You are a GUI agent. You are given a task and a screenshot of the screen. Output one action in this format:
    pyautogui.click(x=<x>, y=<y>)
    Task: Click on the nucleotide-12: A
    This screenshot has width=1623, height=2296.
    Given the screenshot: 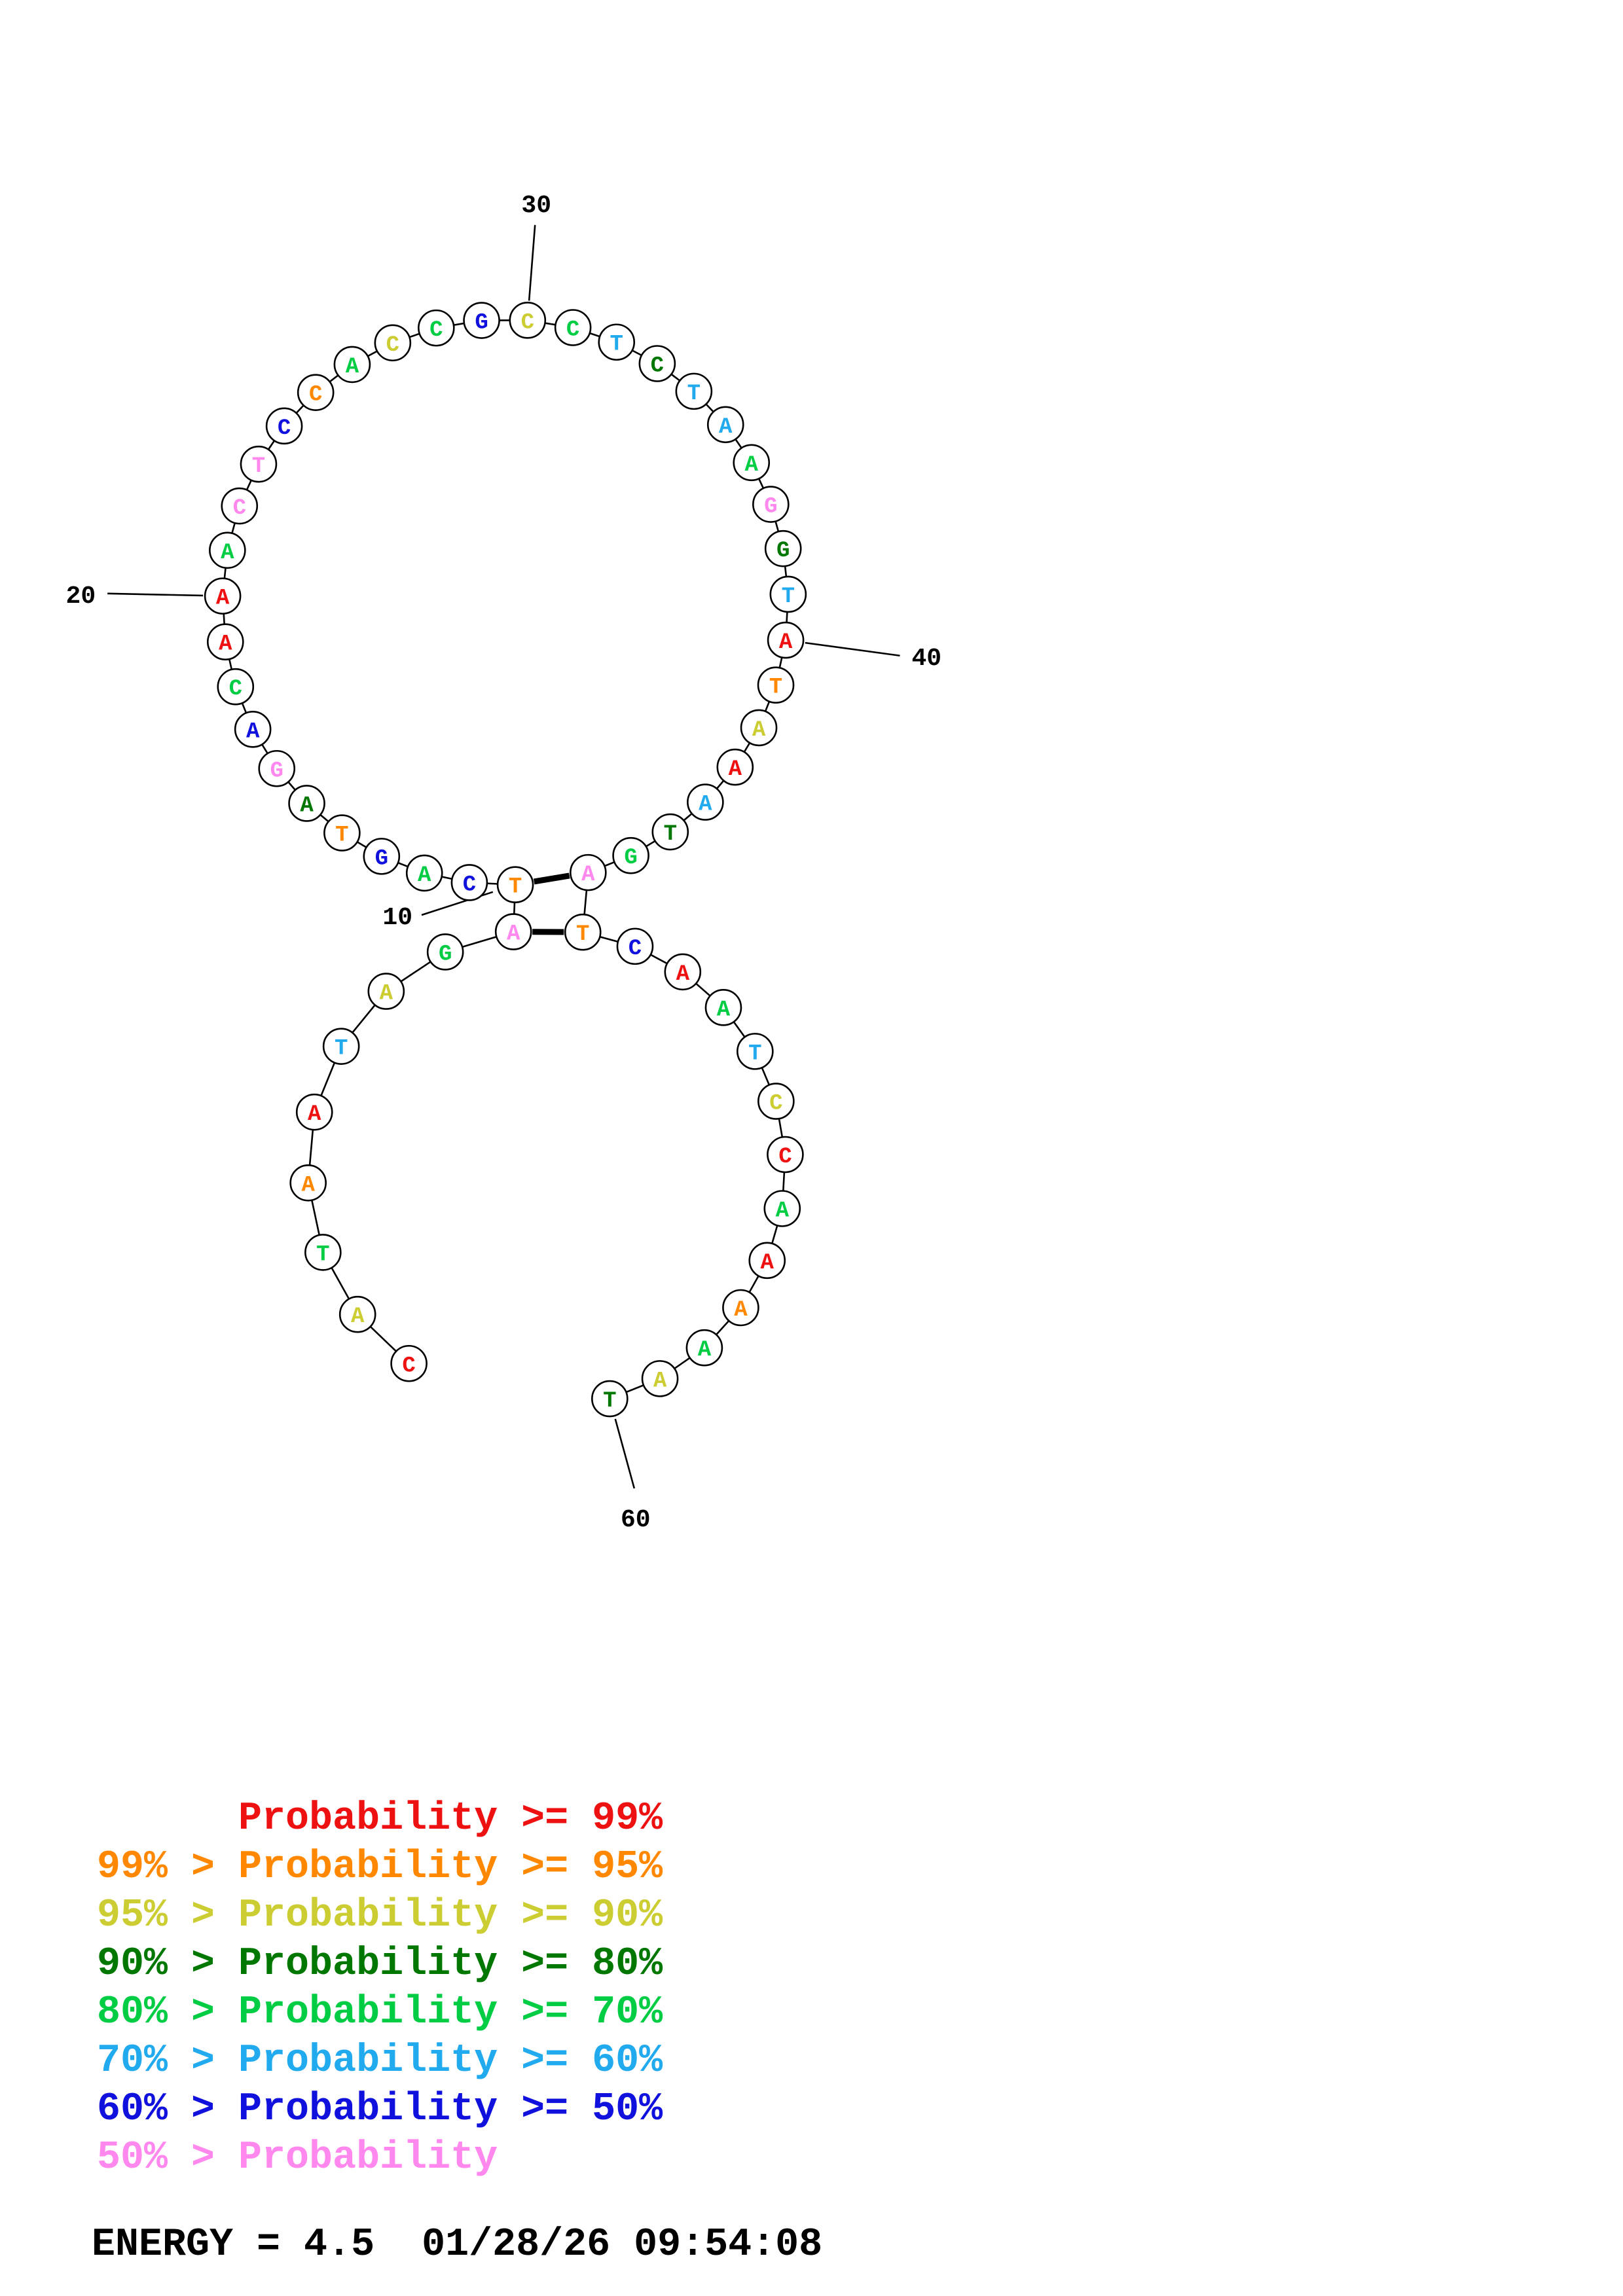 What is the action you would take?
    pyautogui.click(x=424, y=873)
    